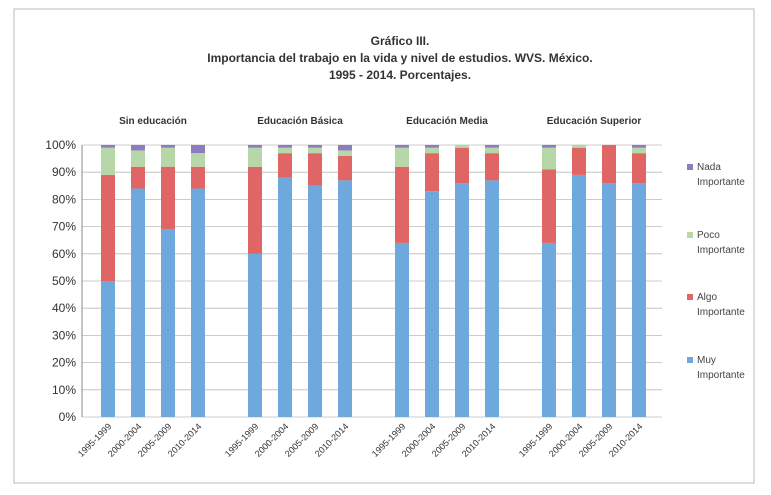  What do you see at coordinates (64, 281) in the screenshot?
I see `y-tick-label: 50%` at bounding box center [64, 281].